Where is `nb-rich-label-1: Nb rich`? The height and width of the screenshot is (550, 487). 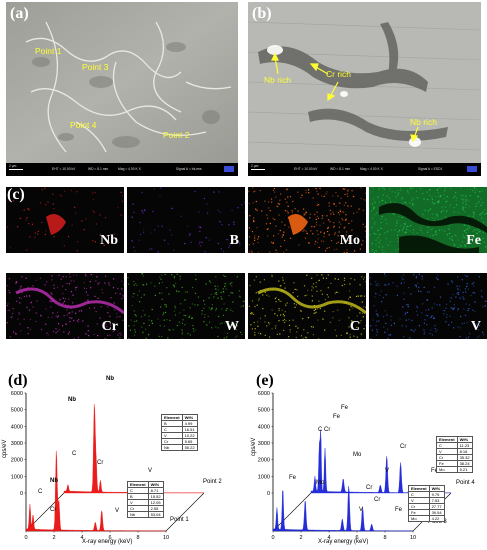
nb-rich-label-1: Nb rich is located at coordinates (277, 80).